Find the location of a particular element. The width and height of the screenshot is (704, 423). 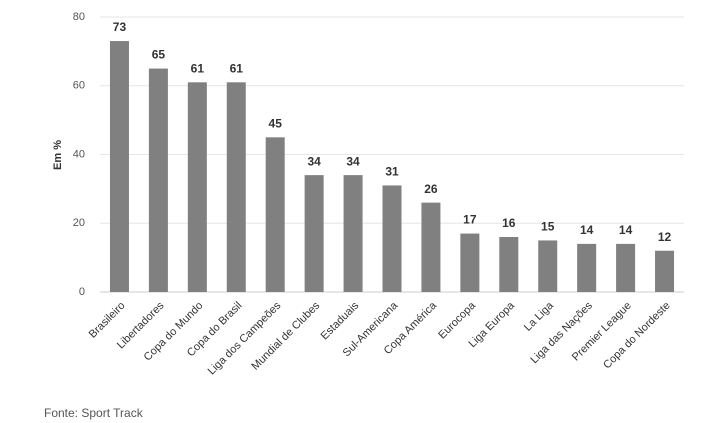

x-tick-label: Brasileiro is located at coordinates (107, 320).